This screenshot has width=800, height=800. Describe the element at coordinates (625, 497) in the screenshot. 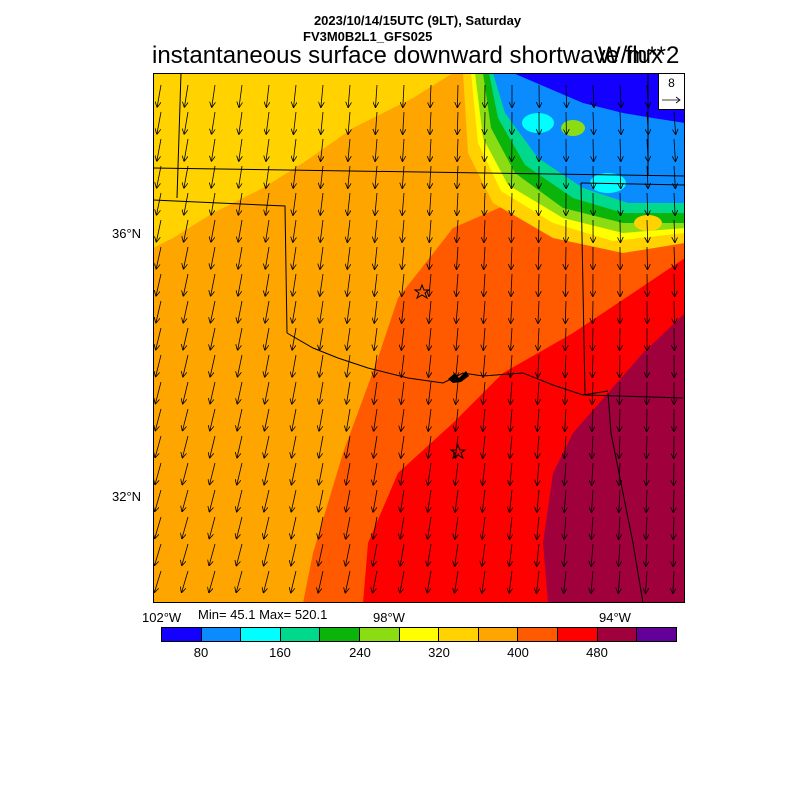

I see `border-tx-la` at that location.